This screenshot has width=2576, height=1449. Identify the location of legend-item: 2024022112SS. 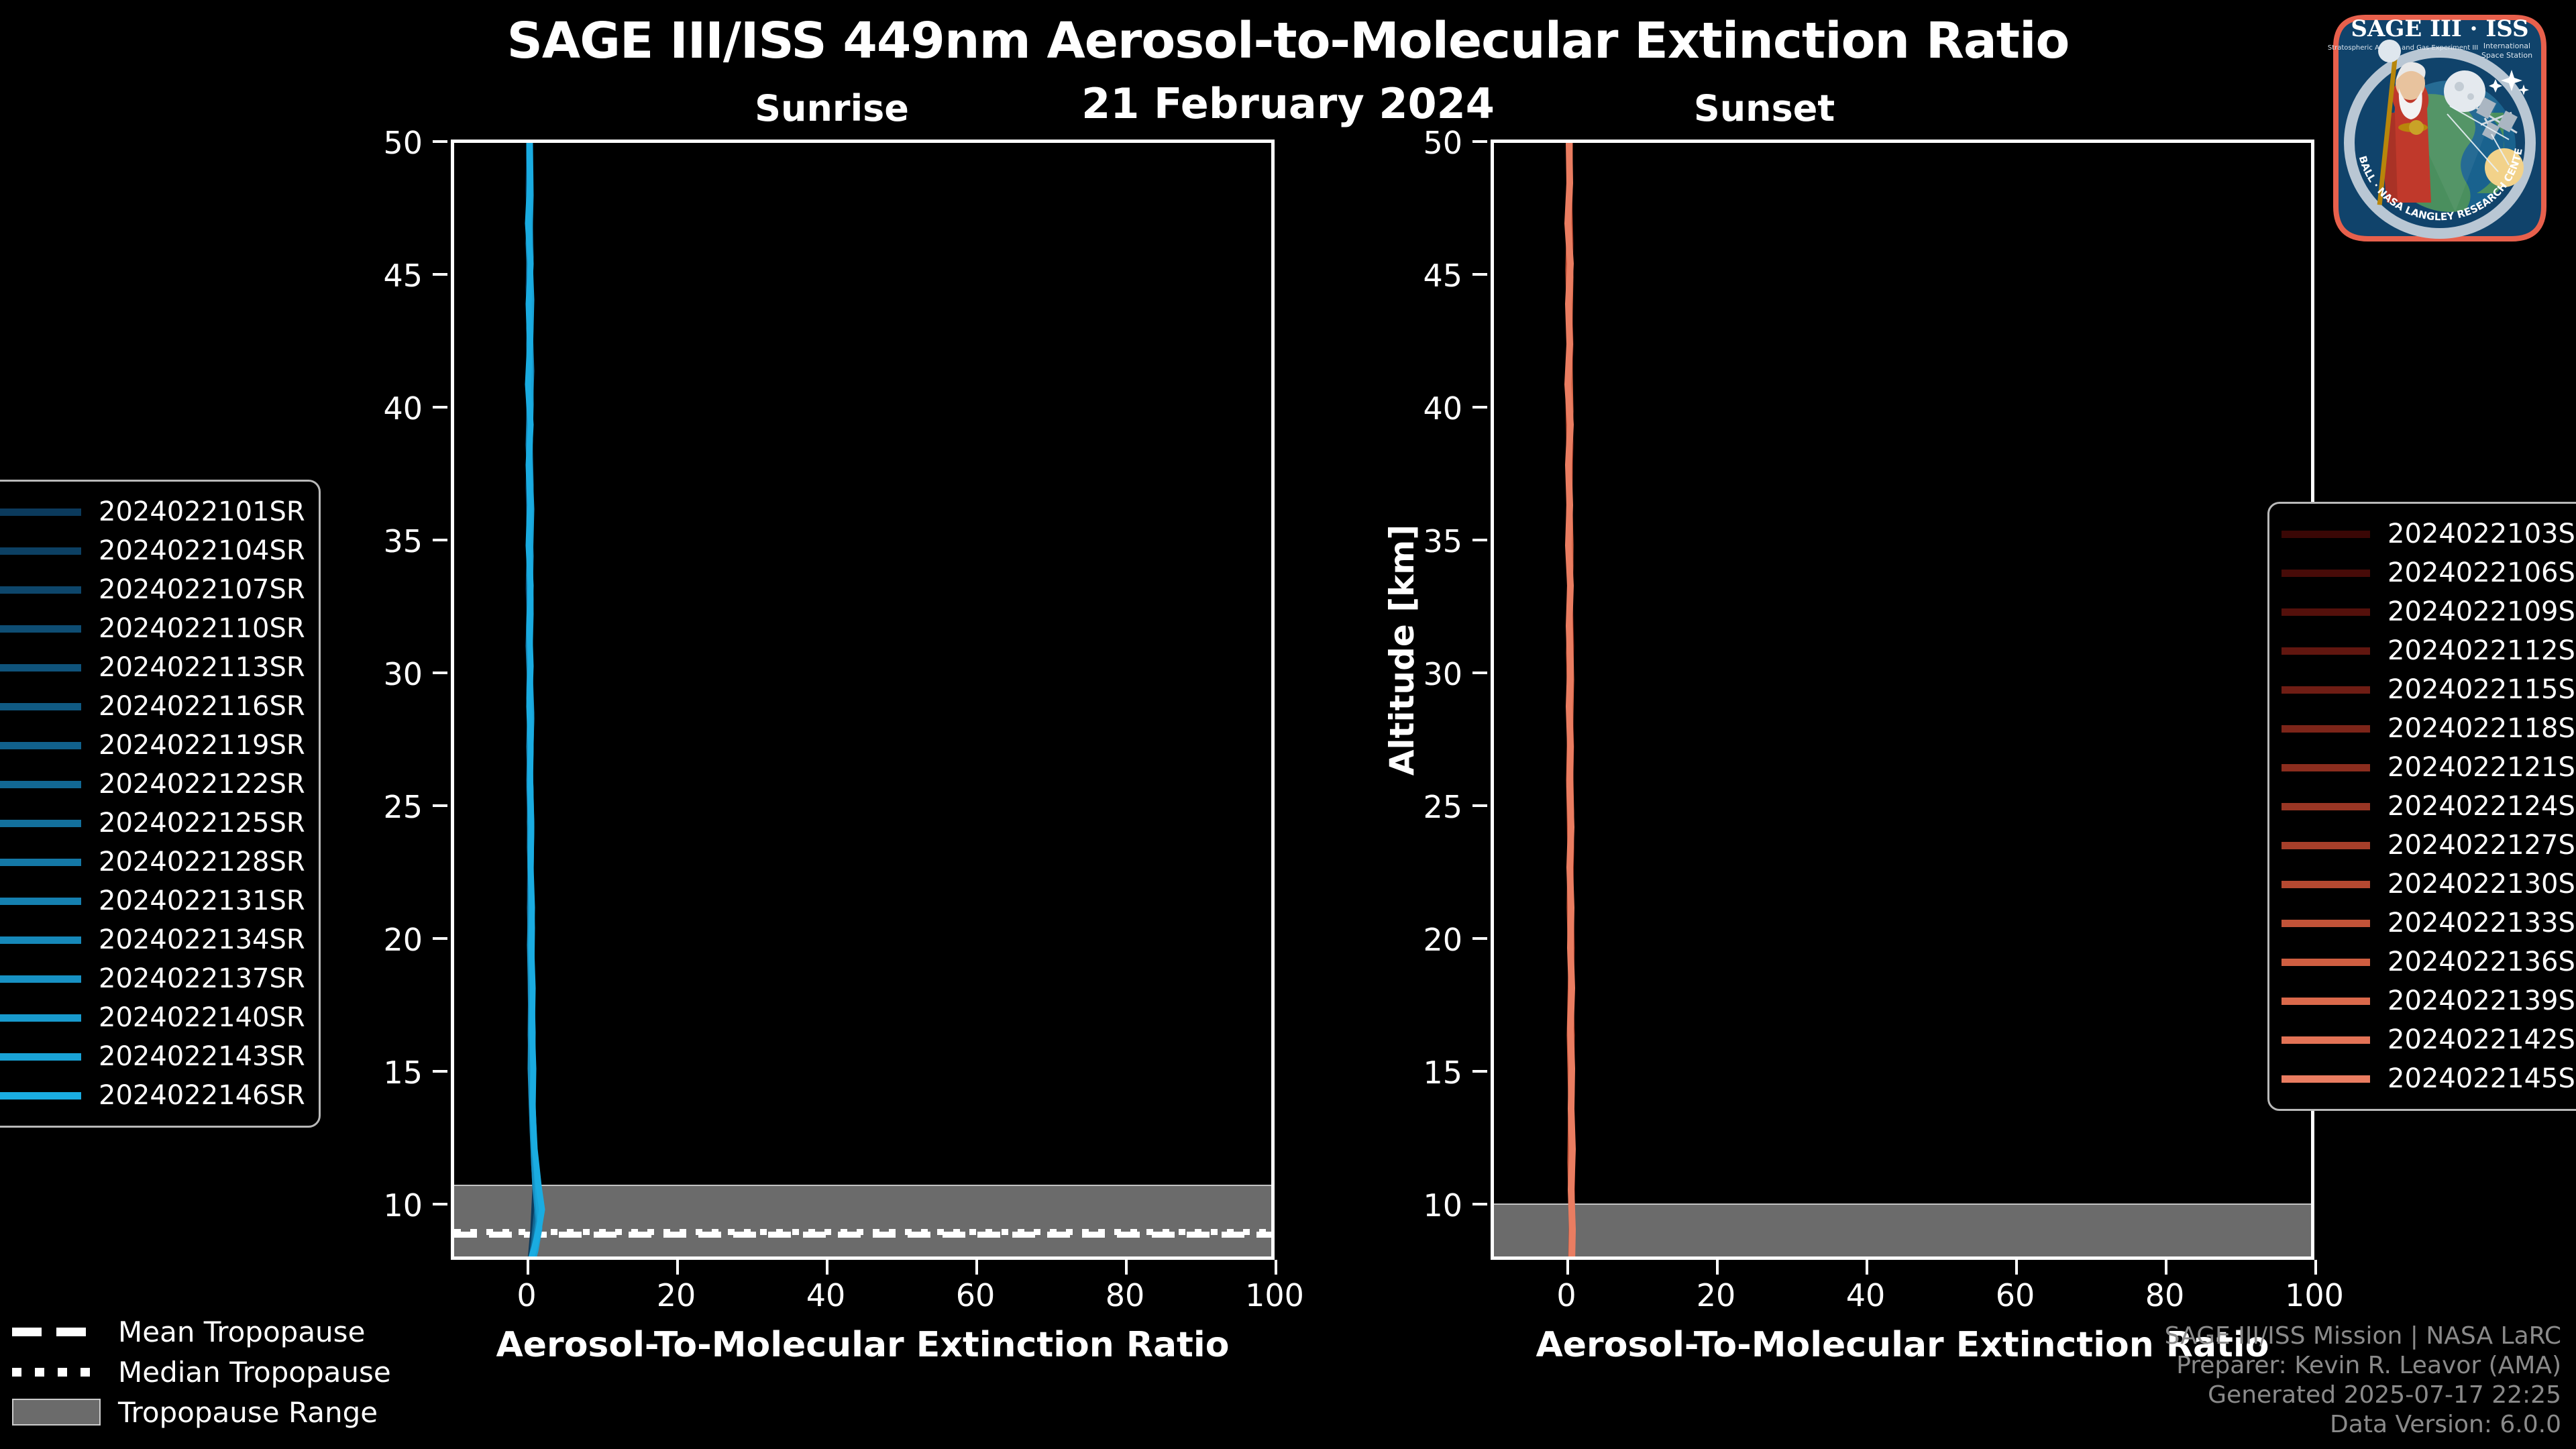
(2429, 650).